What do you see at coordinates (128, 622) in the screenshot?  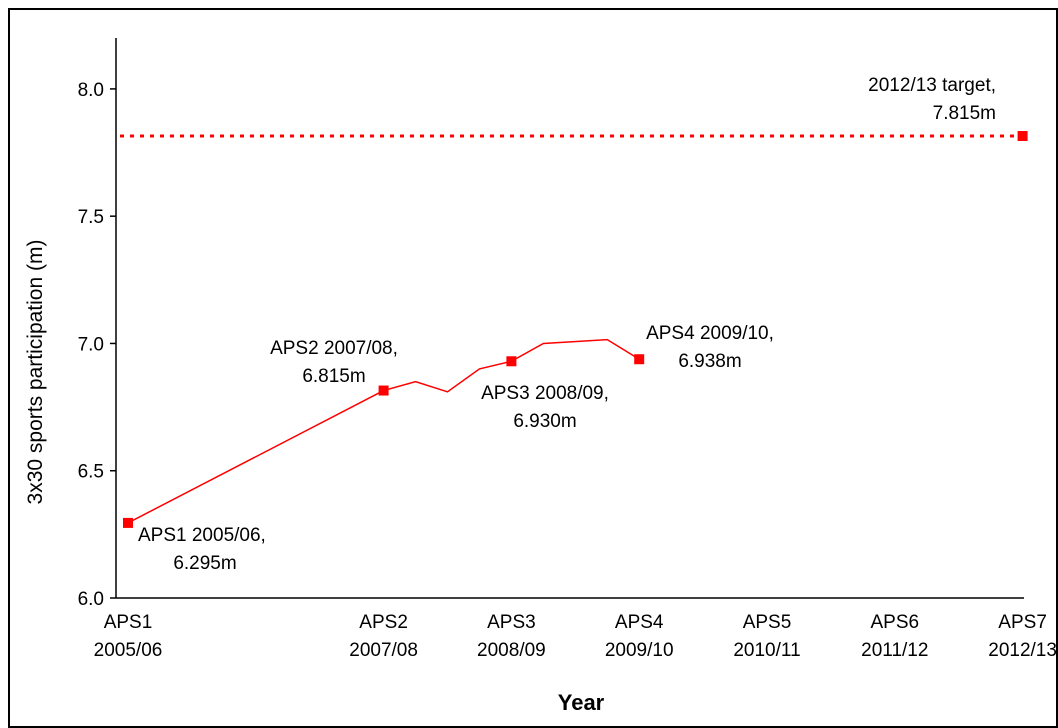 I see `x-tick-label: APS1` at bounding box center [128, 622].